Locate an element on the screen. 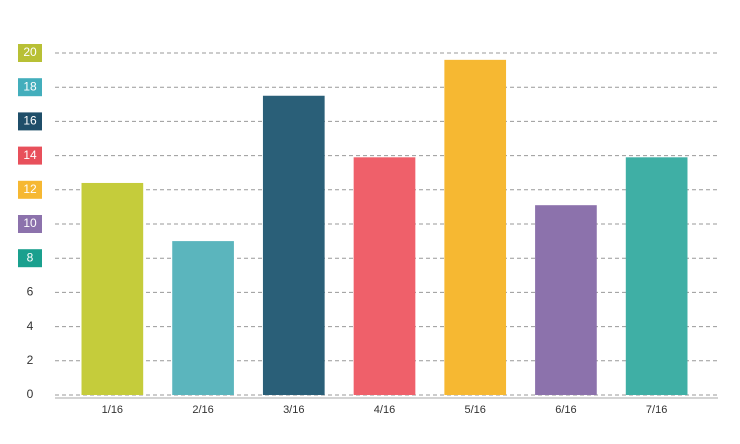 This screenshot has height=444, width=740. y-tick-label: 8 is located at coordinates (30, 257).